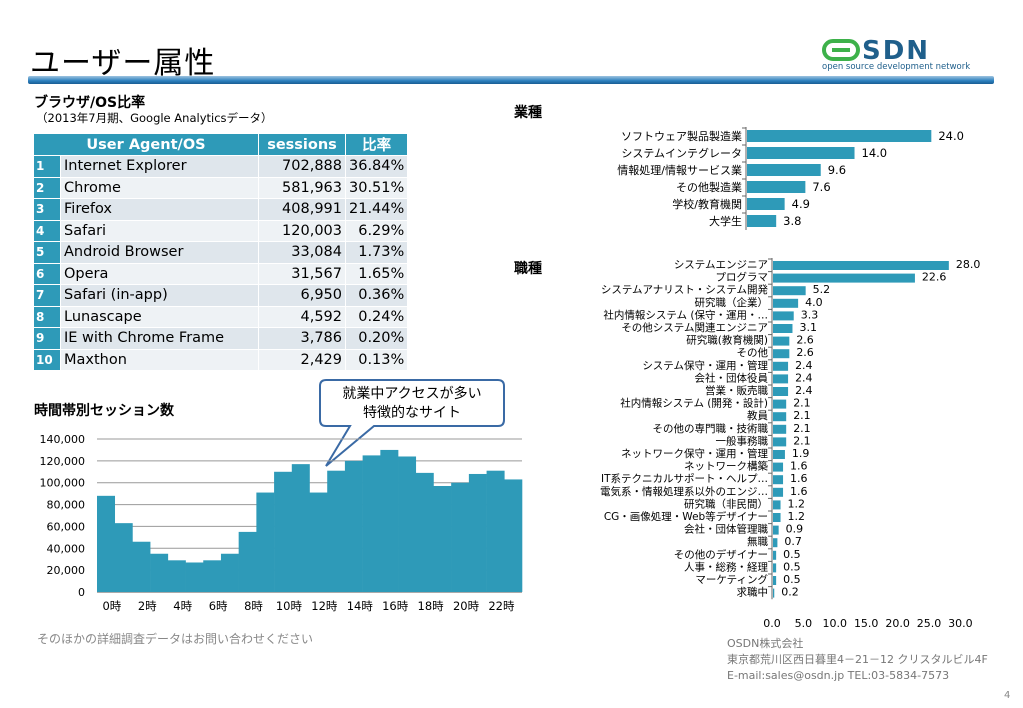 This screenshot has width=1023, height=708. I want to click on ratio-cell: 30.51%, so click(376, 187).